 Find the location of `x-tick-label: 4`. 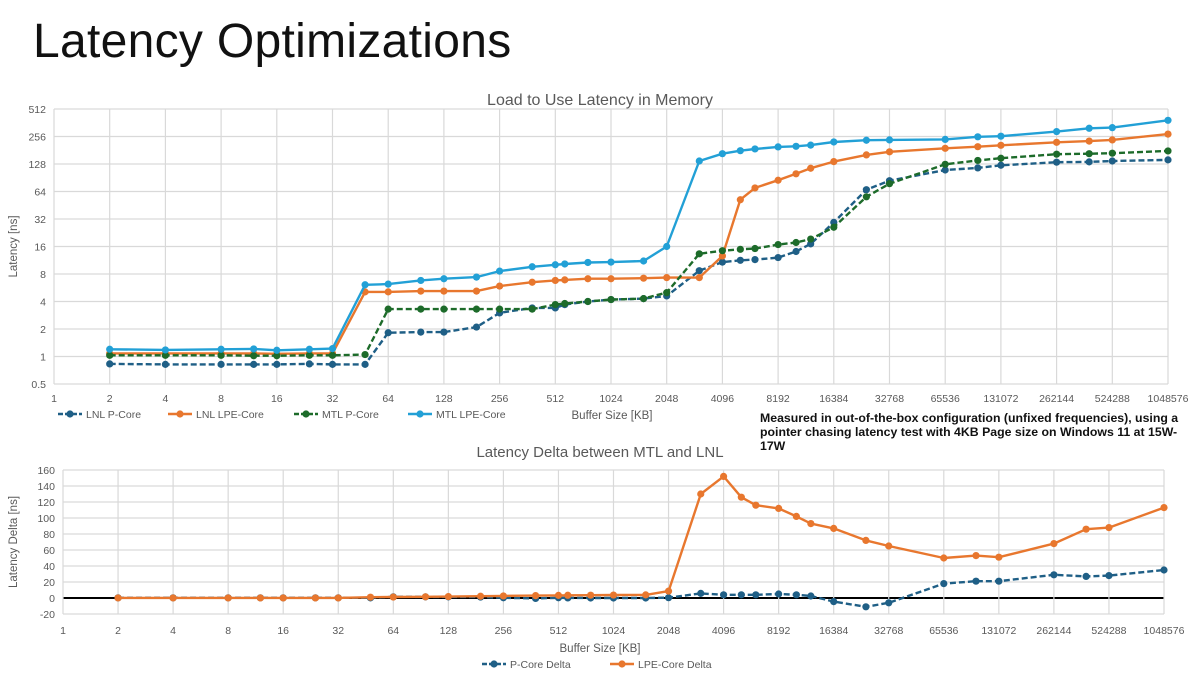

x-tick-label: 4 is located at coordinates (165, 399).